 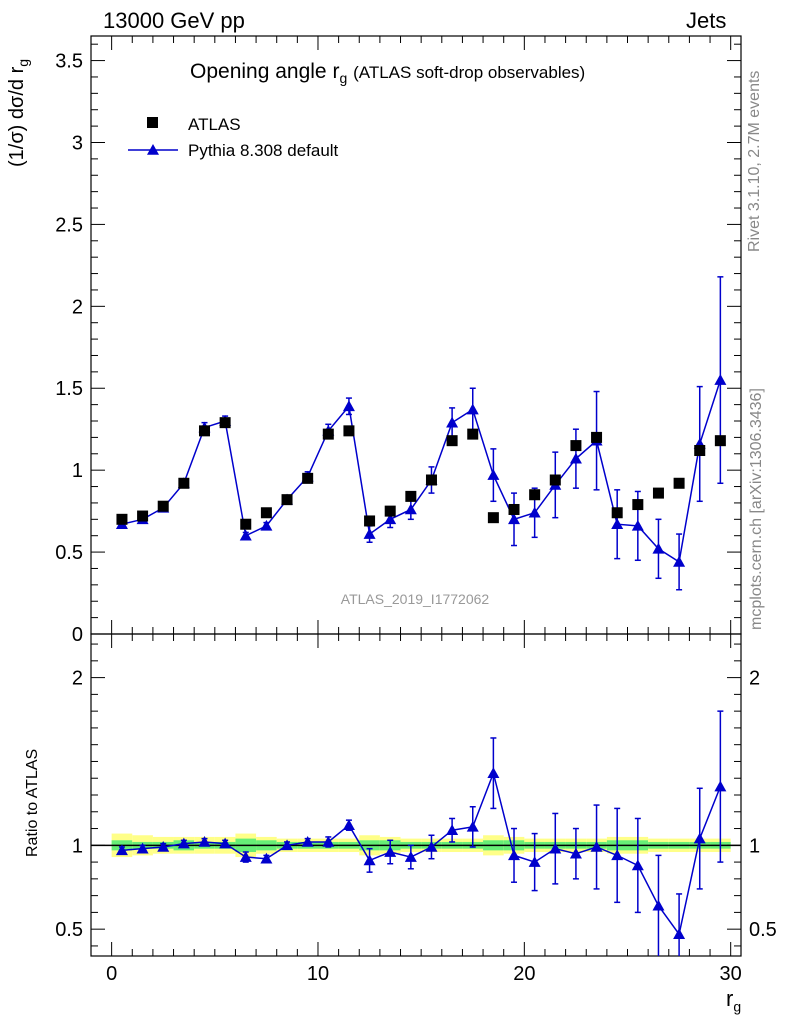 What do you see at coordinates (214, 124) in the screenshot?
I see `legend-data-label: ATLAS` at bounding box center [214, 124].